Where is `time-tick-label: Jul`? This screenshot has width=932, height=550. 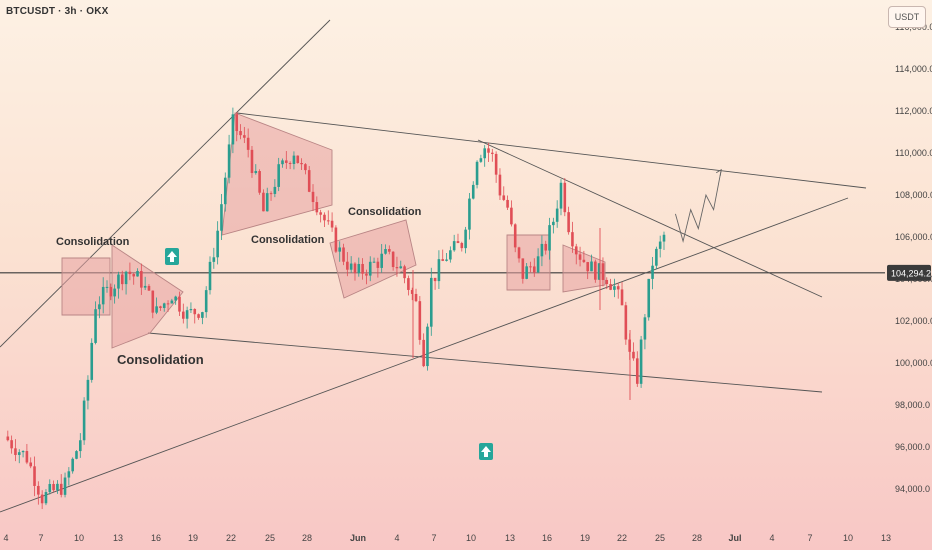
time-tick-label: Jul is located at coordinates (734, 538).